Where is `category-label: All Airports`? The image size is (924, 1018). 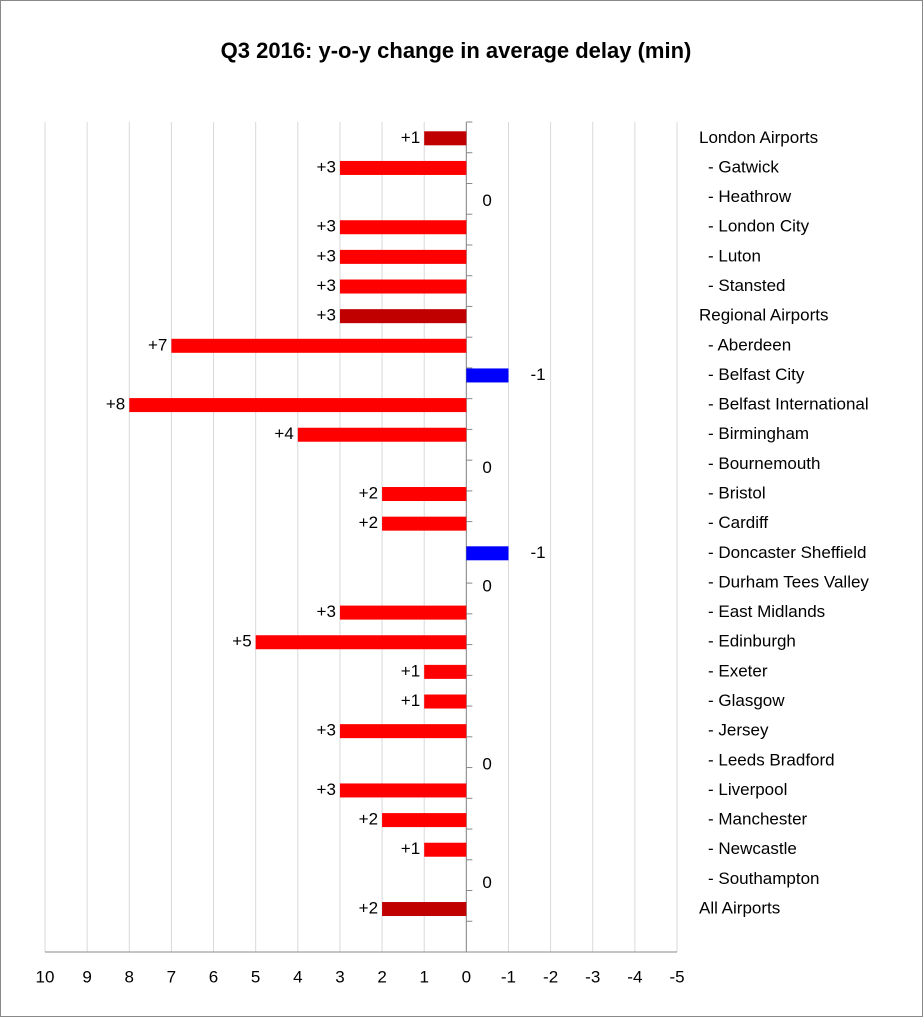 category-label: All Airports is located at coordinates (739, 908).